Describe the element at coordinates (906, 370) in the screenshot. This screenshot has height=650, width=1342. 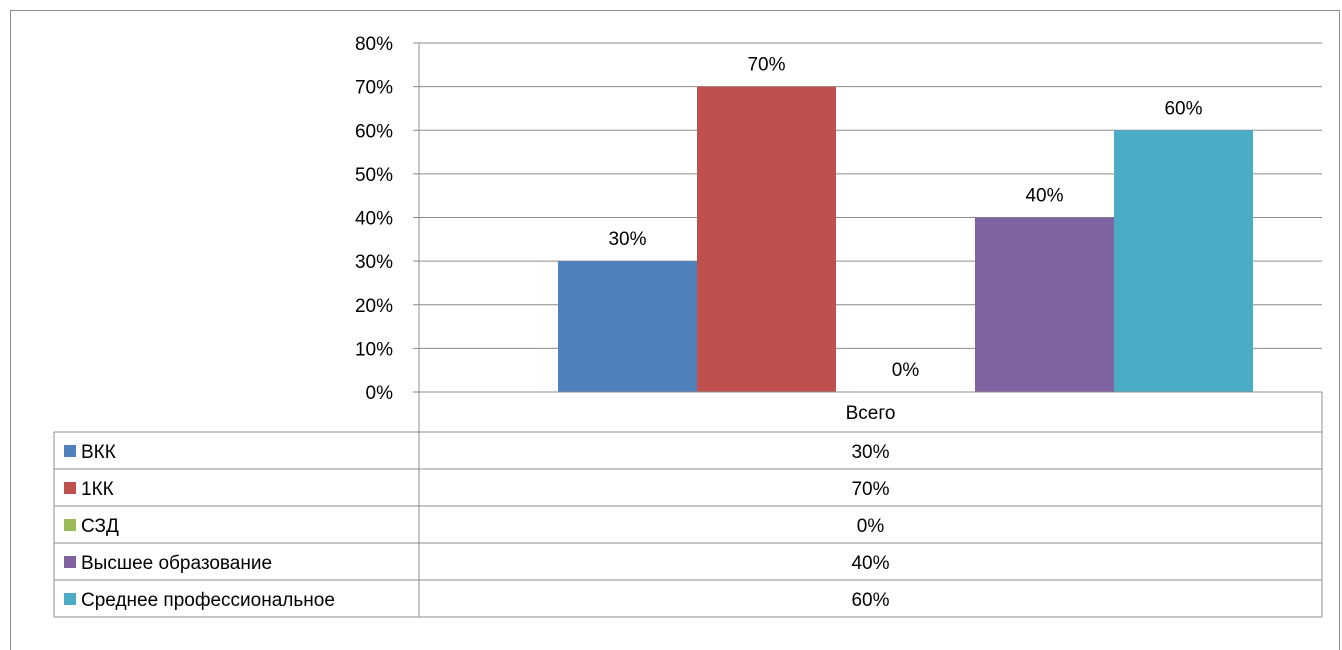
I see `data-label: 0%` at that location.